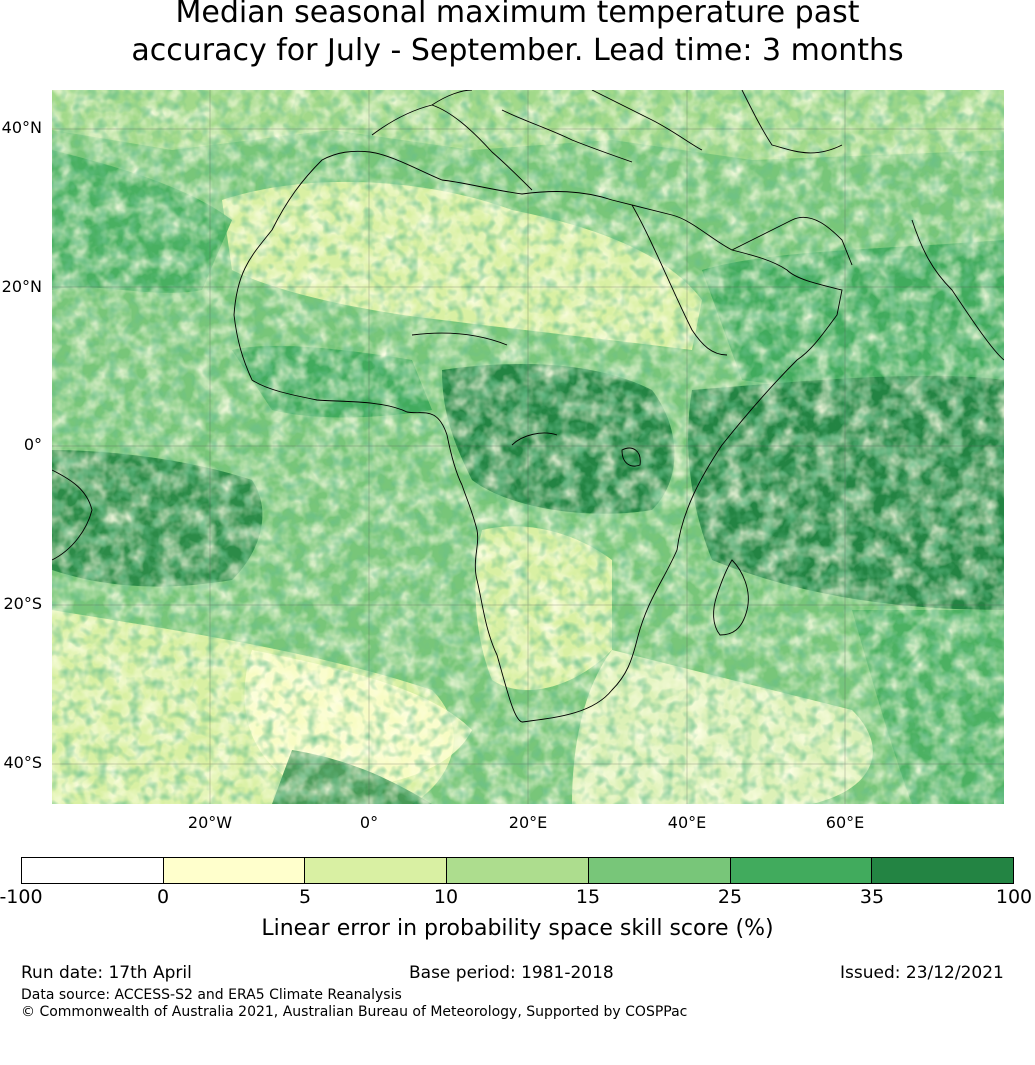 The width and height of the screenshot is (1035, 1065). What do you see at coordinates (106, 973) in the screenshot?
I see `run-date: Run date: 17th April` at bounding box center [106, 973].